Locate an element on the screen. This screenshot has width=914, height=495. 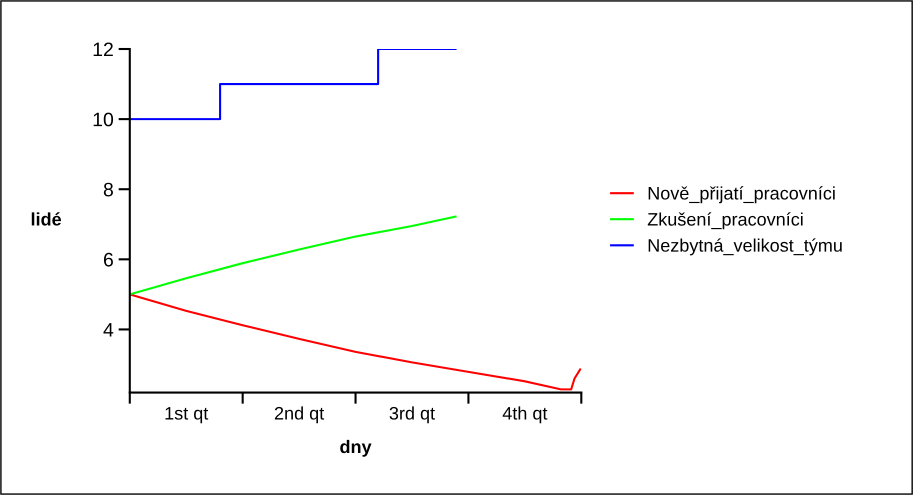
legend-label: Nezbytná_velikost_týmu is located at coordinates (745, 247).